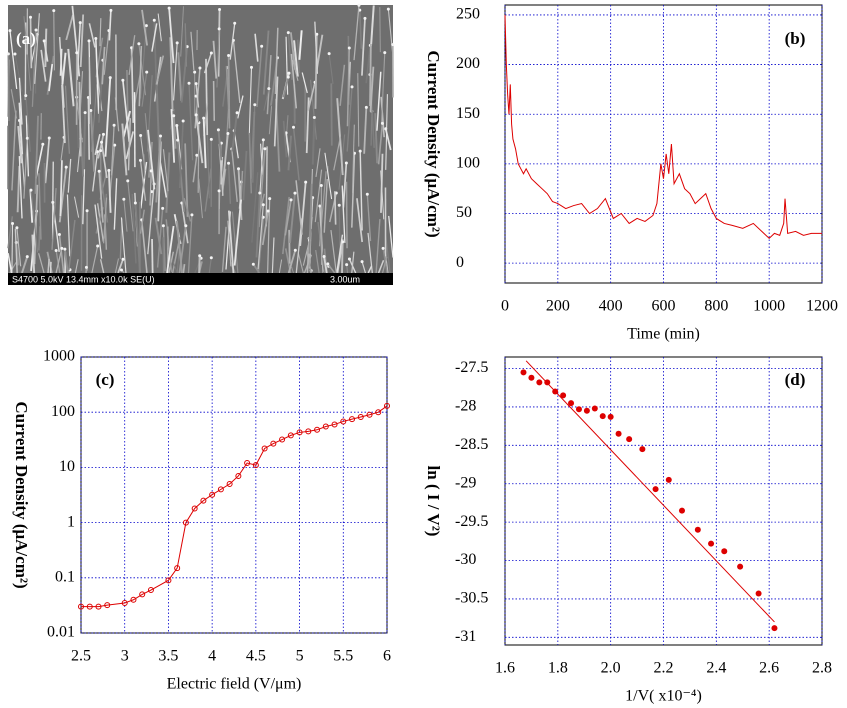 This screenshot has height=708, width=847. I want to click on y-tick-label: 1000, so click(59, 356).